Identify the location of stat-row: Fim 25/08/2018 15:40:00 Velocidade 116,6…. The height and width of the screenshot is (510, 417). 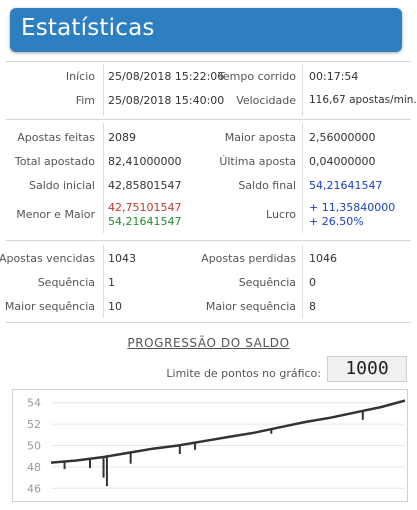
(208, 101).